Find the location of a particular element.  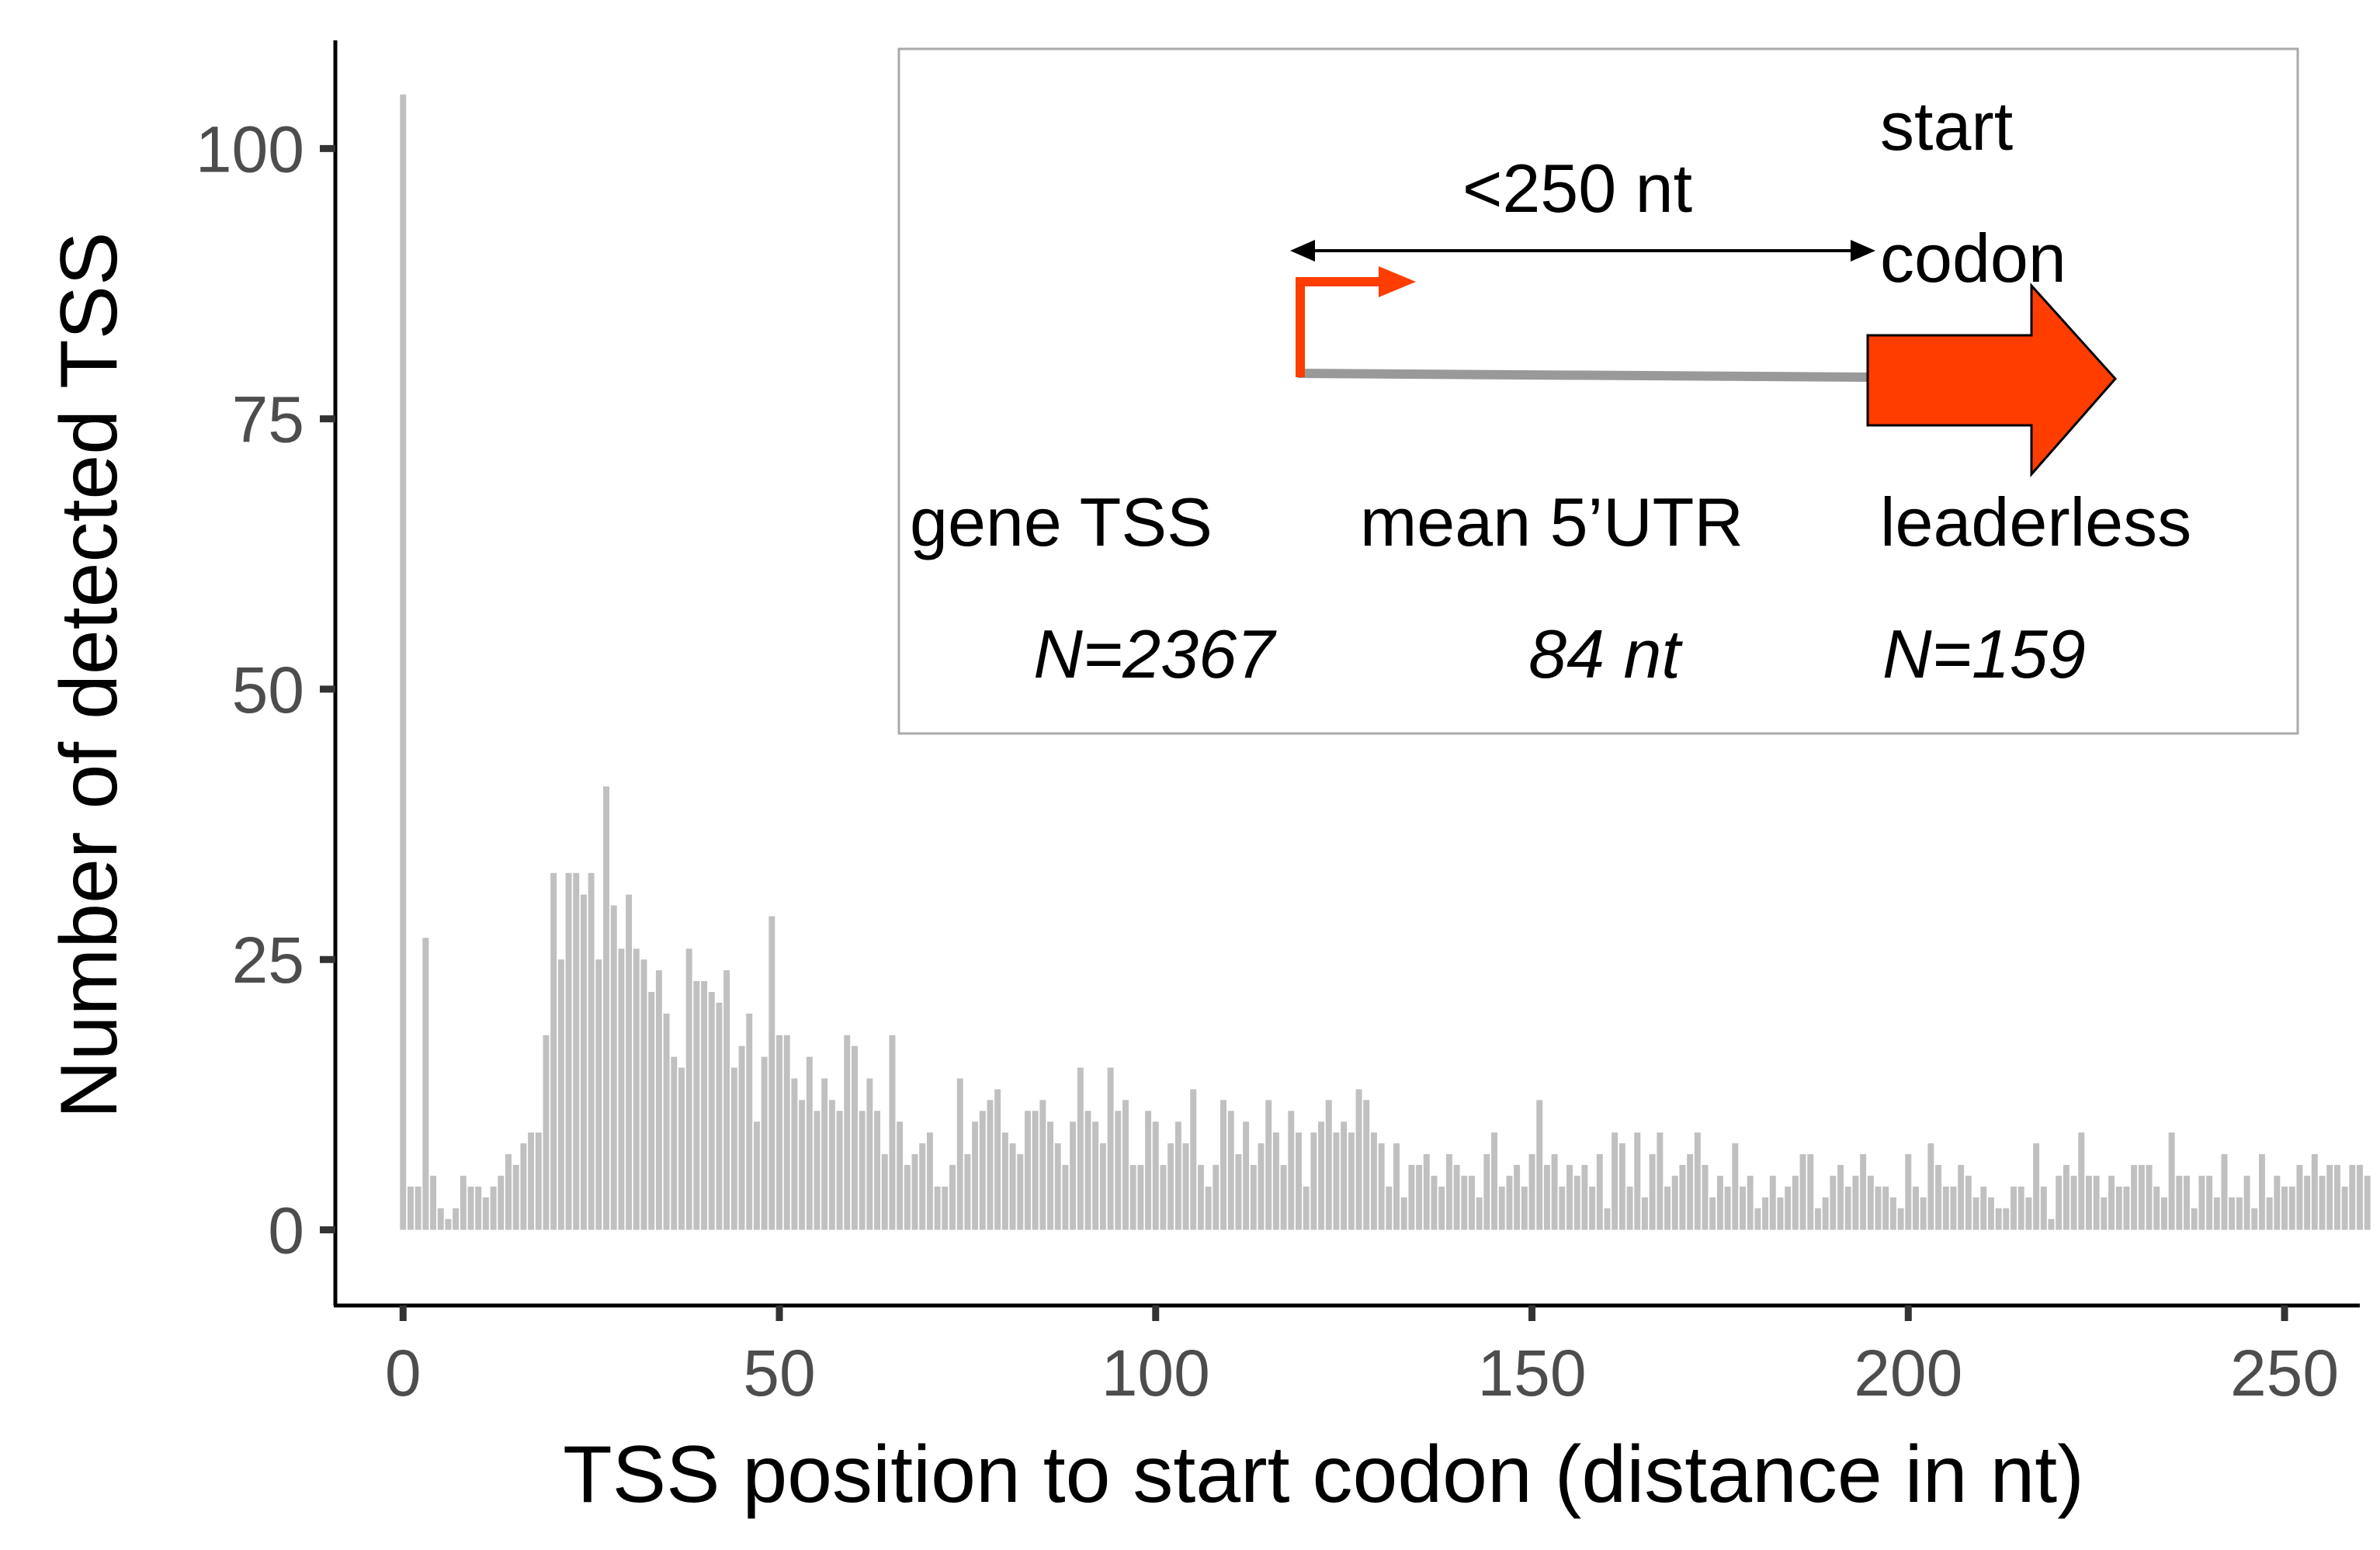

leaderless-count: N=159 is located at coordinates (1984, 653).